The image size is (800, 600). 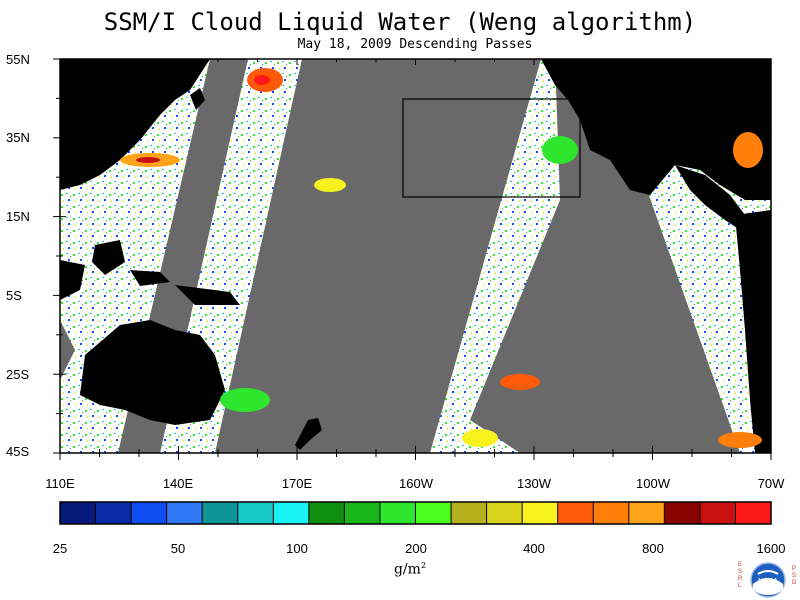 I want to click on noaa-esrl-psd-logo: E S R L NOAA P S D, so click(x=768, y=580).